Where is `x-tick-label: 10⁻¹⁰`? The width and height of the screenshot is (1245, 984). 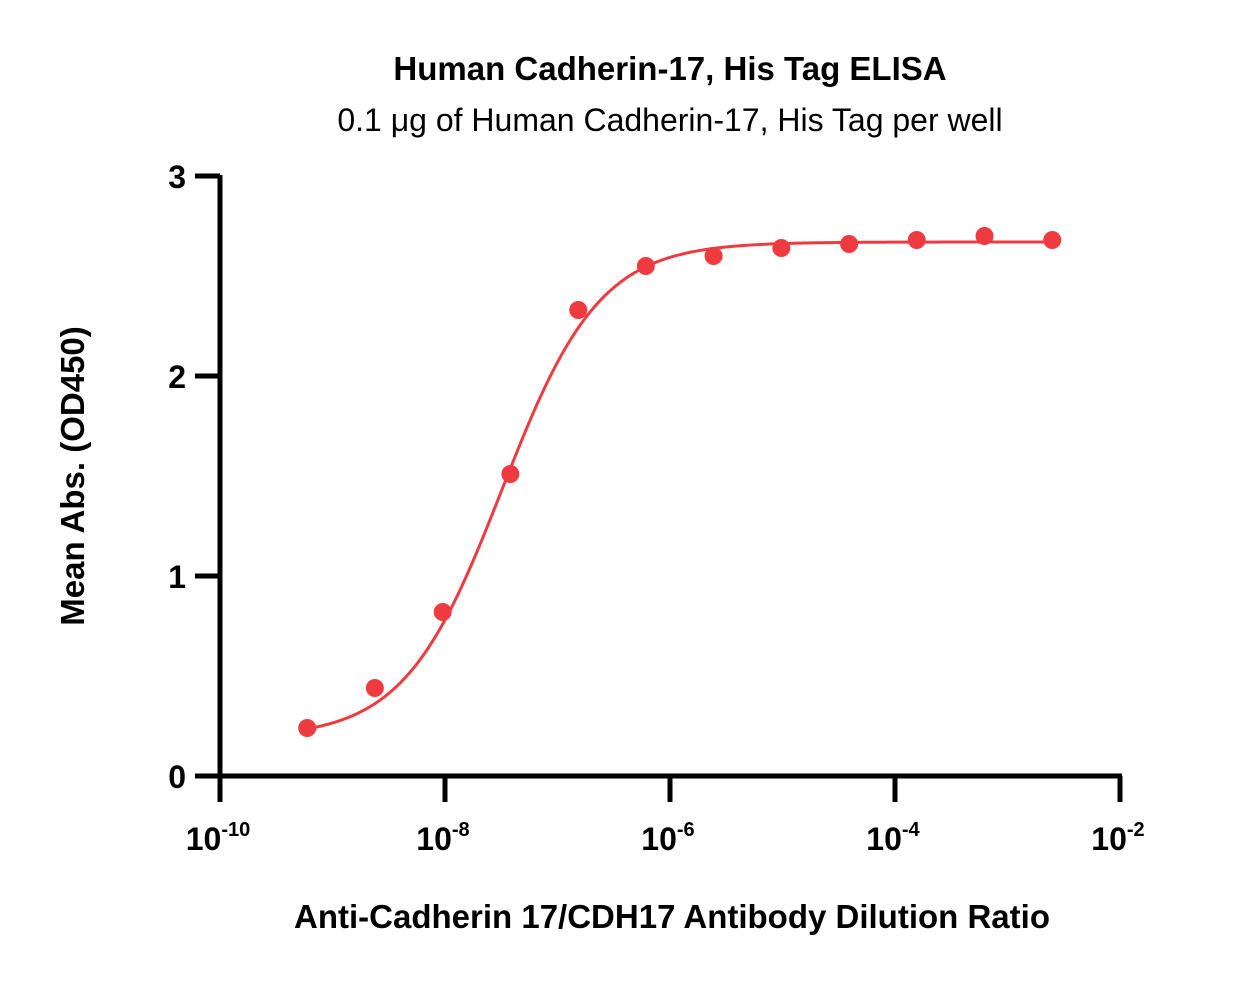 x-tick-label: 10⁻¹⁰ is located at coordinates (218, 838).